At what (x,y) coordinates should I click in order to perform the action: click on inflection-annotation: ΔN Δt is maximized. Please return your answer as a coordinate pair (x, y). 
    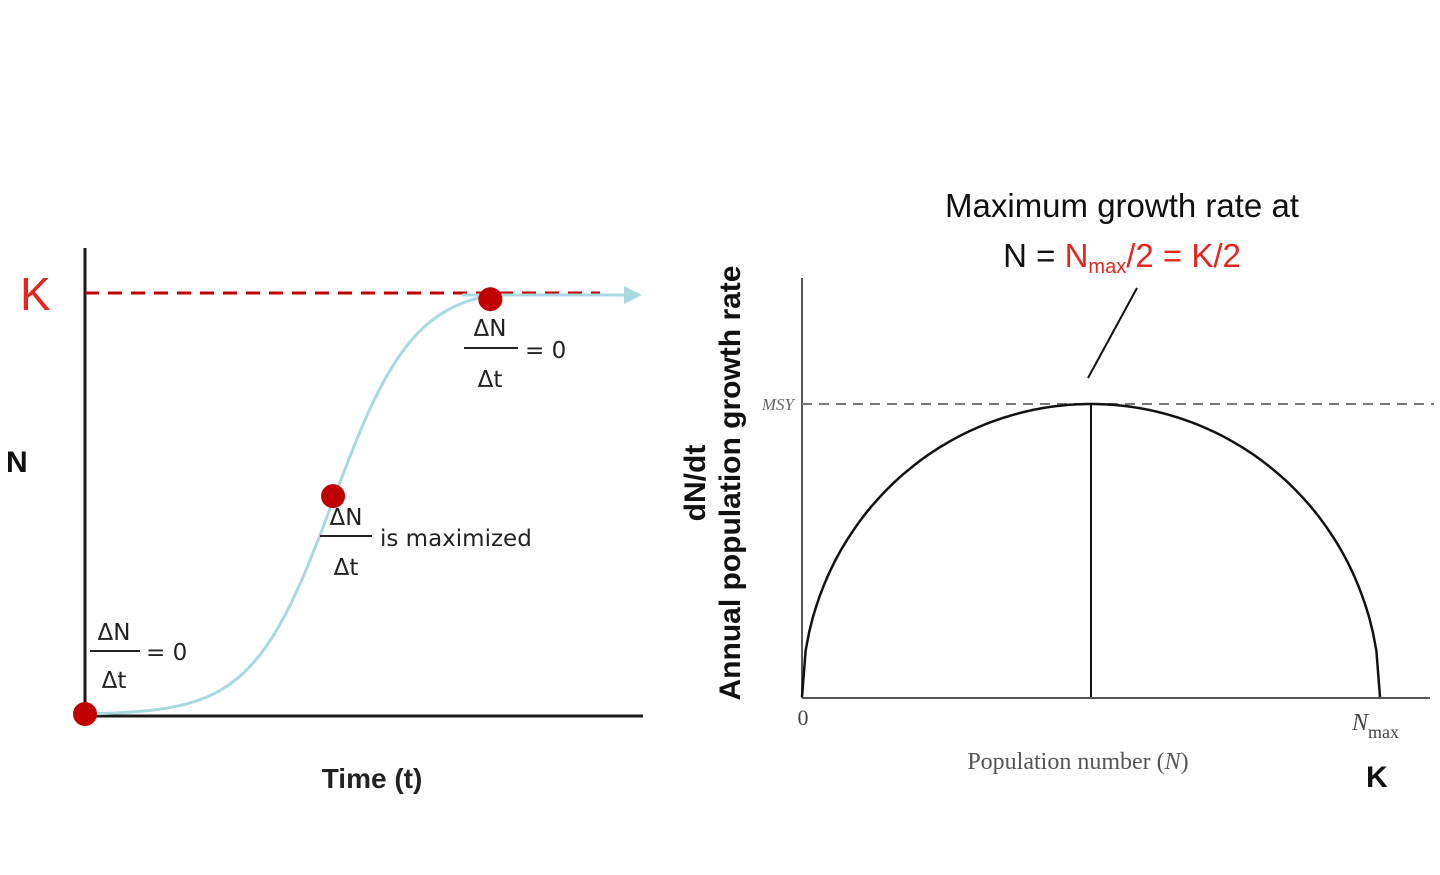
    Looking at the image, I should click on (426, 543).